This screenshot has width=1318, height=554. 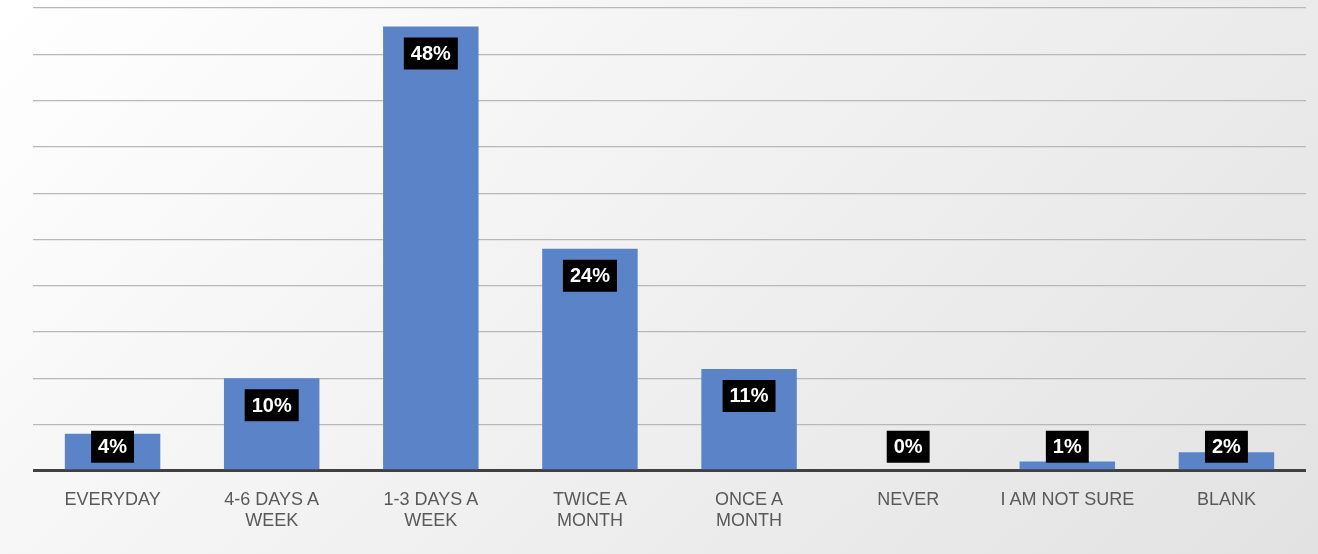 What do you see at coordinates (908, 446) in the screenshot?
I see `data-label: 0%` at bounding box center [908, 446].